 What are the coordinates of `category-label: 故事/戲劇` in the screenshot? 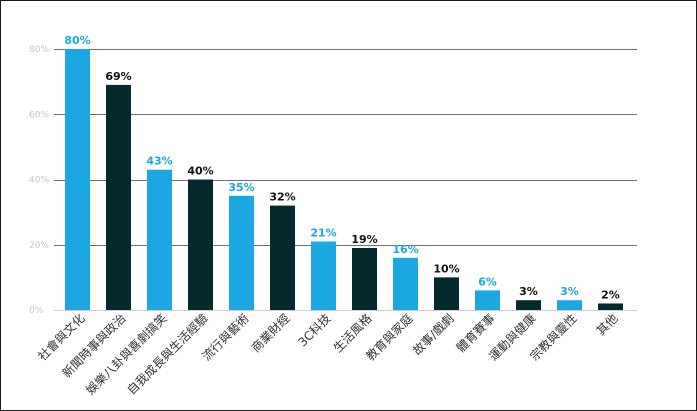 It's located at (432, 334).